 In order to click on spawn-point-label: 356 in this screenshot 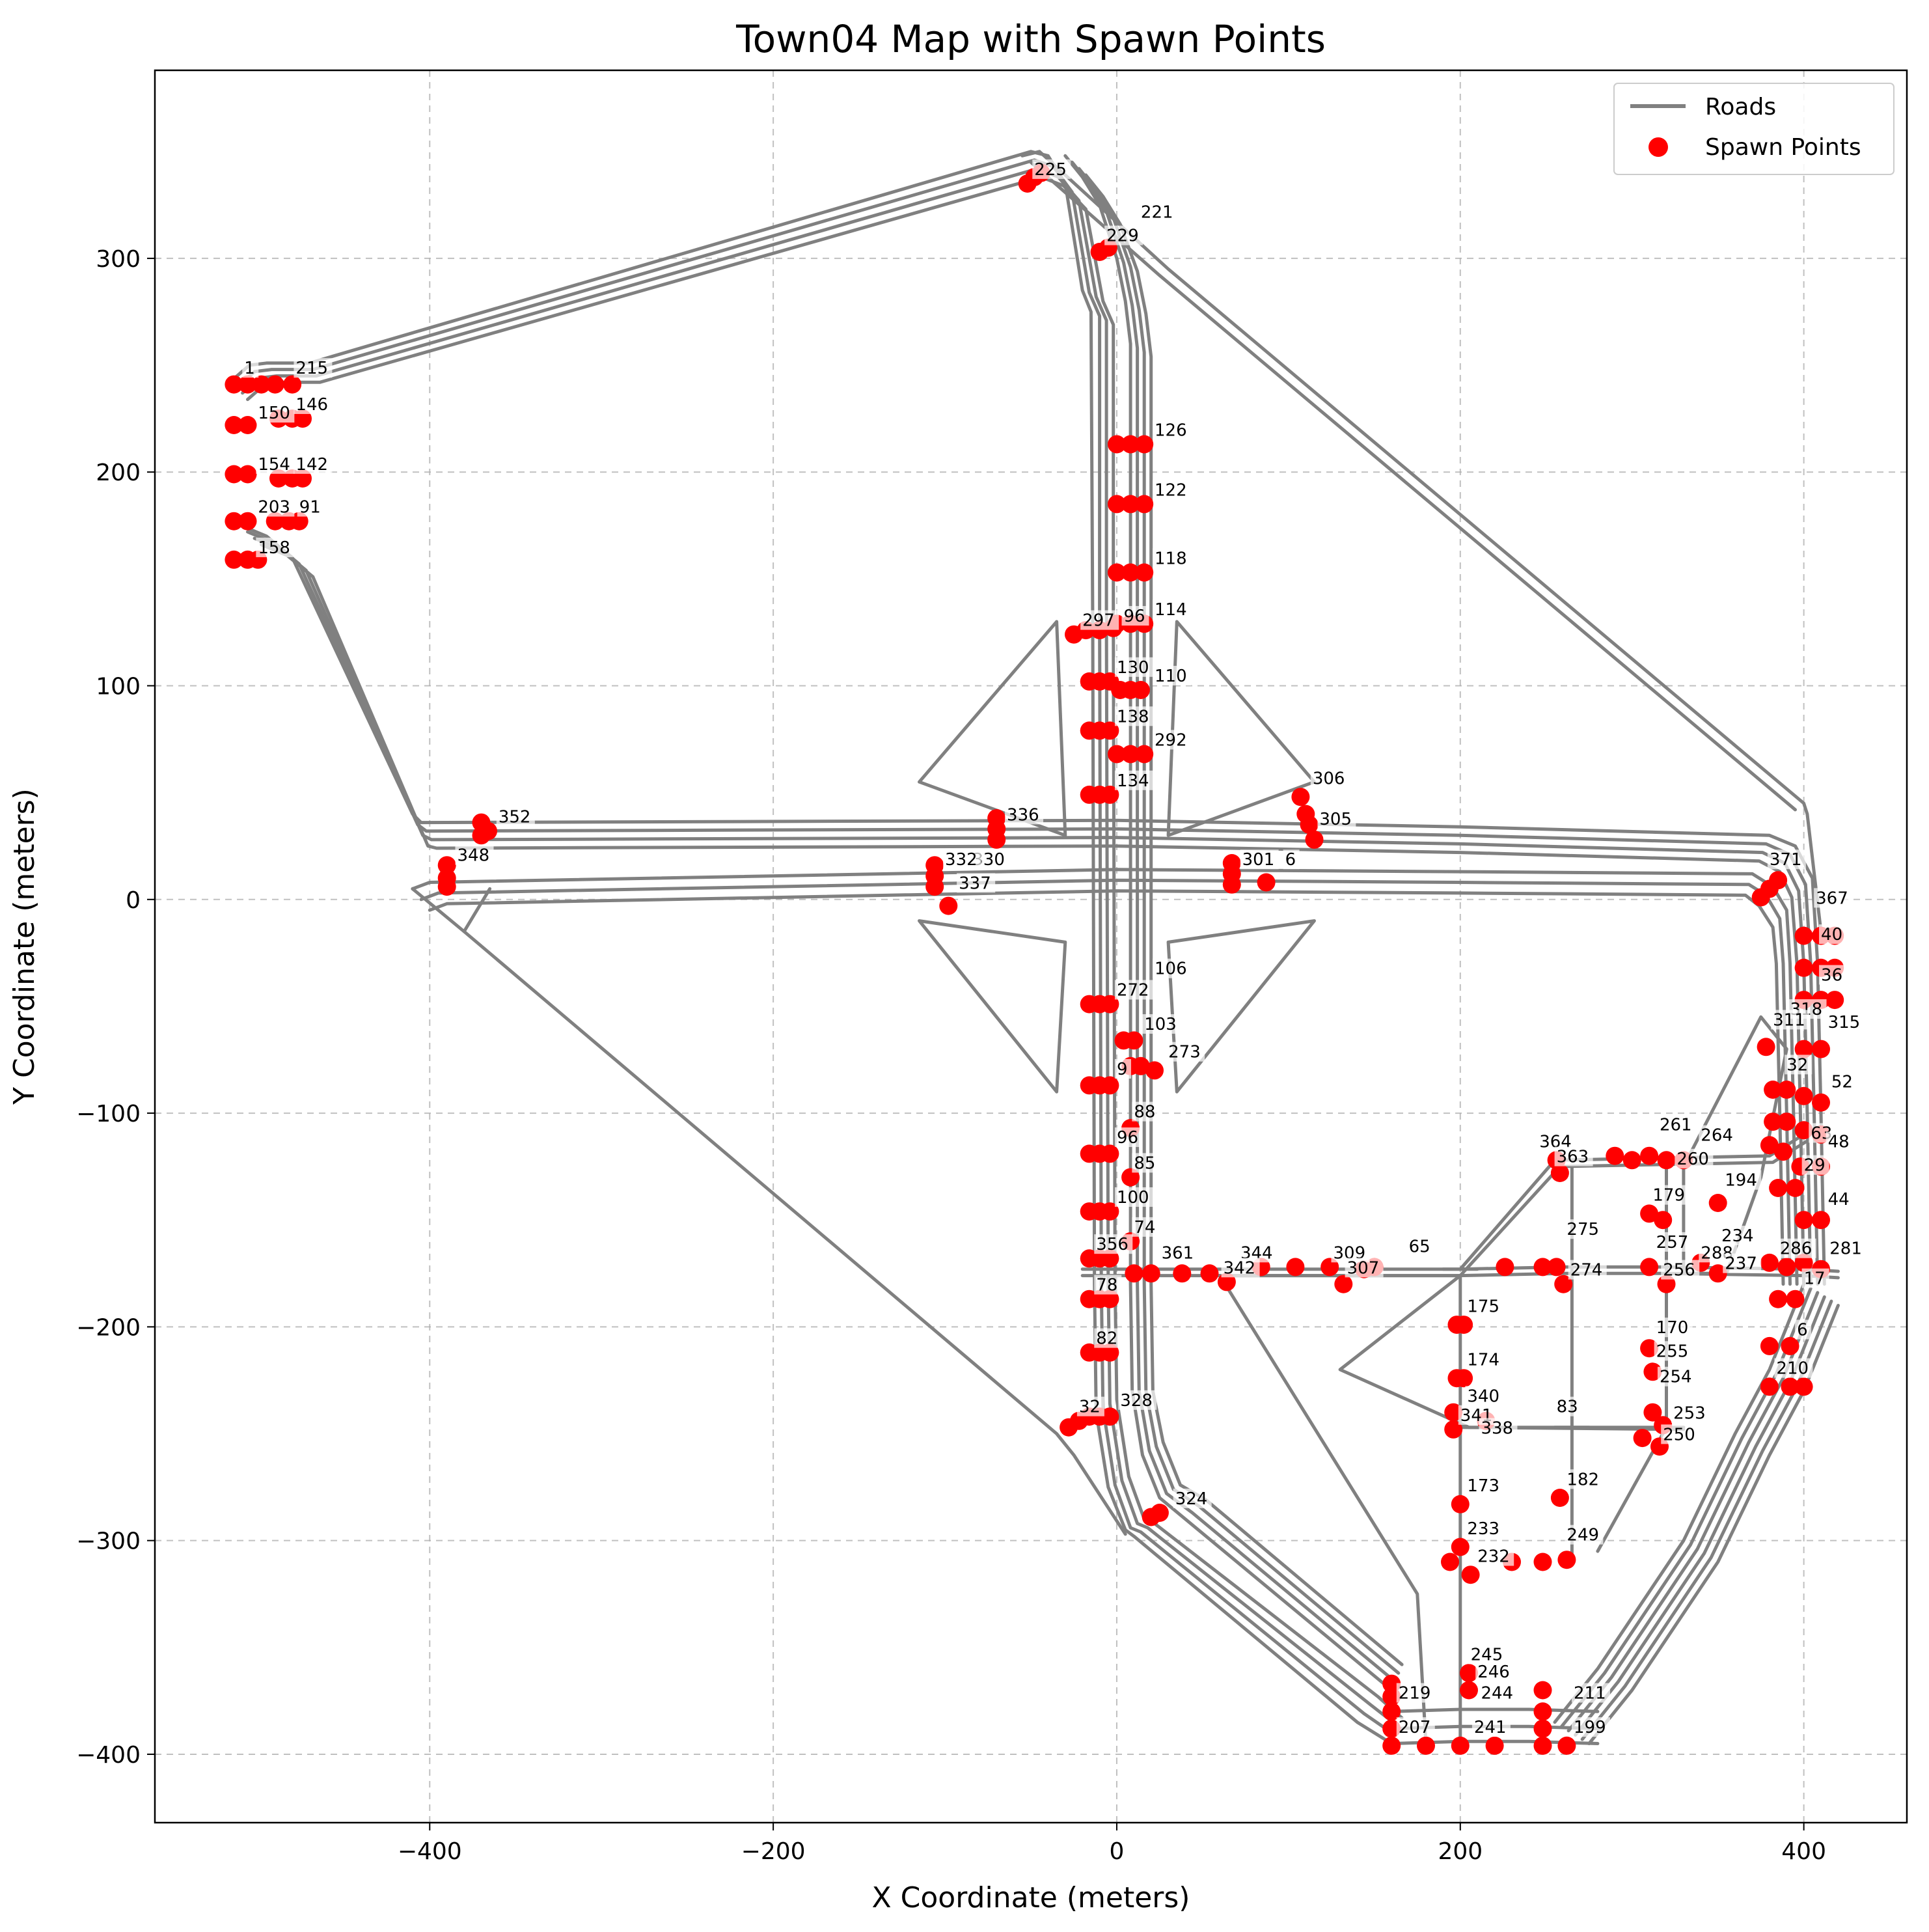, I will do `click(1112, 1244)`.